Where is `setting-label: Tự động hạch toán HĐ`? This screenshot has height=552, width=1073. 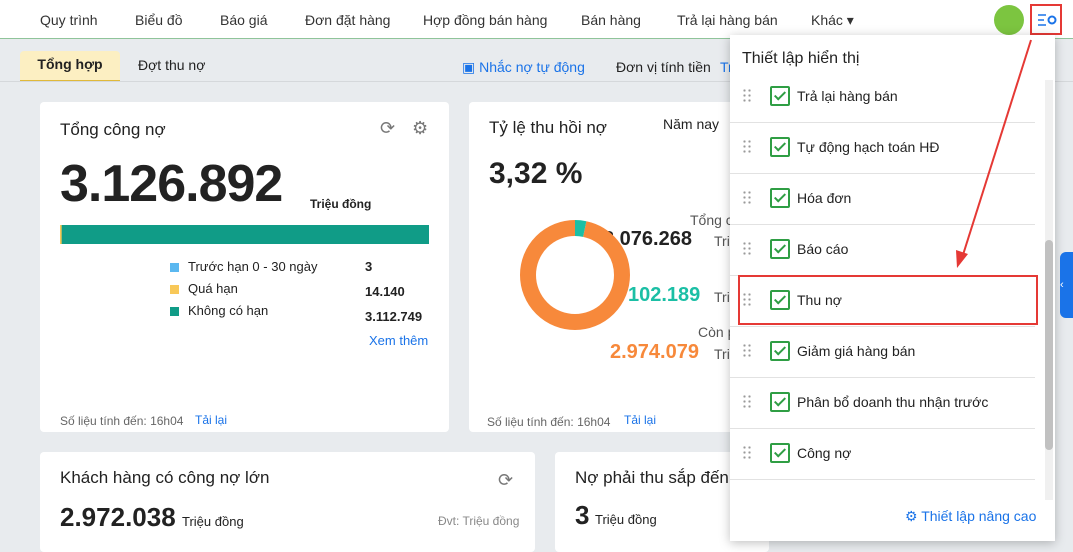
setting-label: Tự động hạch toán HĐ is located at coordinates (868, 147).